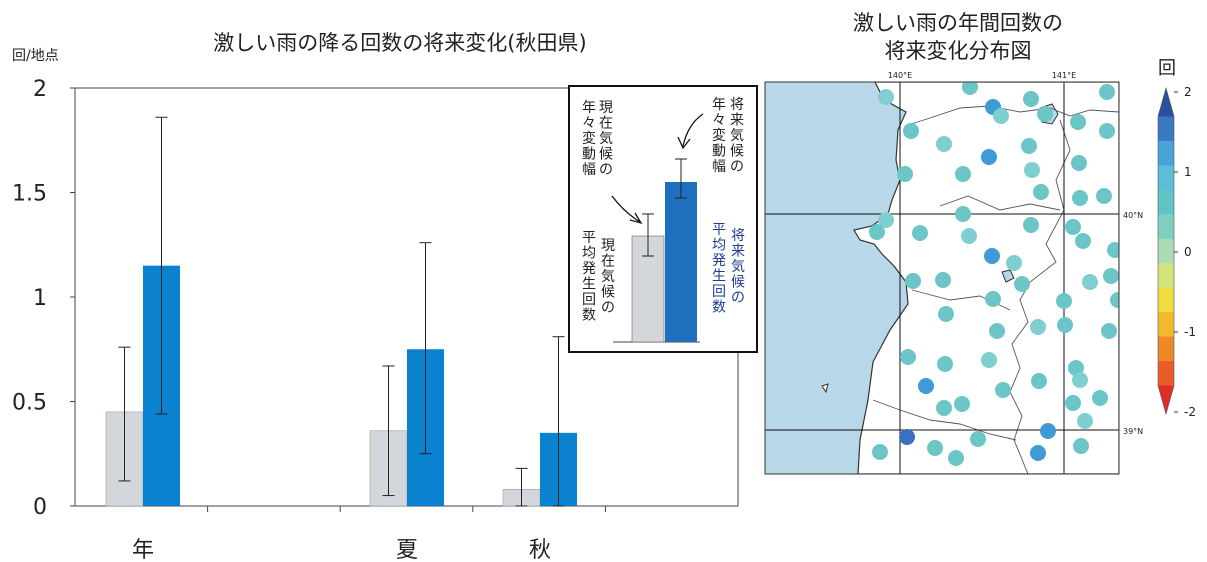  I want to click on chart-title: 激しい雨の降る回数の将来変化(秋田県), so click(399, 43).